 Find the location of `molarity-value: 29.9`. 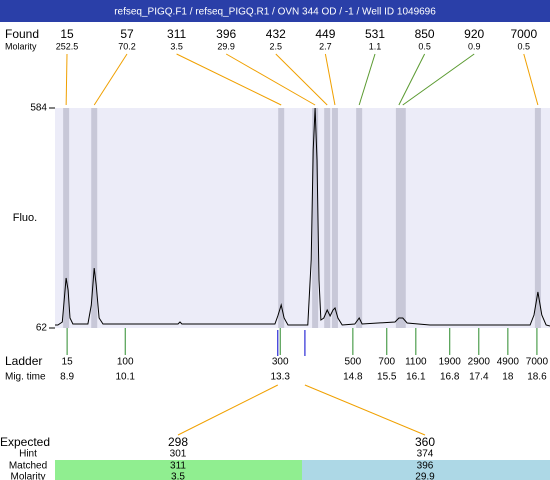

molarity-value: 29.9 is located at coordinates (425, 476).